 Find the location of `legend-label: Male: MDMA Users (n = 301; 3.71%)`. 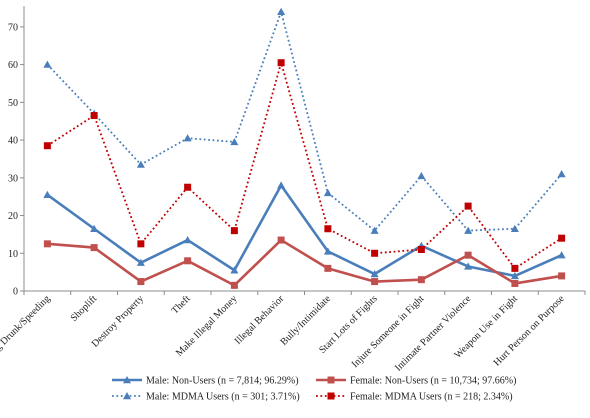

legend-label: Male: MDMA Users (n = 301; 3.71%) is located at coordinates (223, 397).